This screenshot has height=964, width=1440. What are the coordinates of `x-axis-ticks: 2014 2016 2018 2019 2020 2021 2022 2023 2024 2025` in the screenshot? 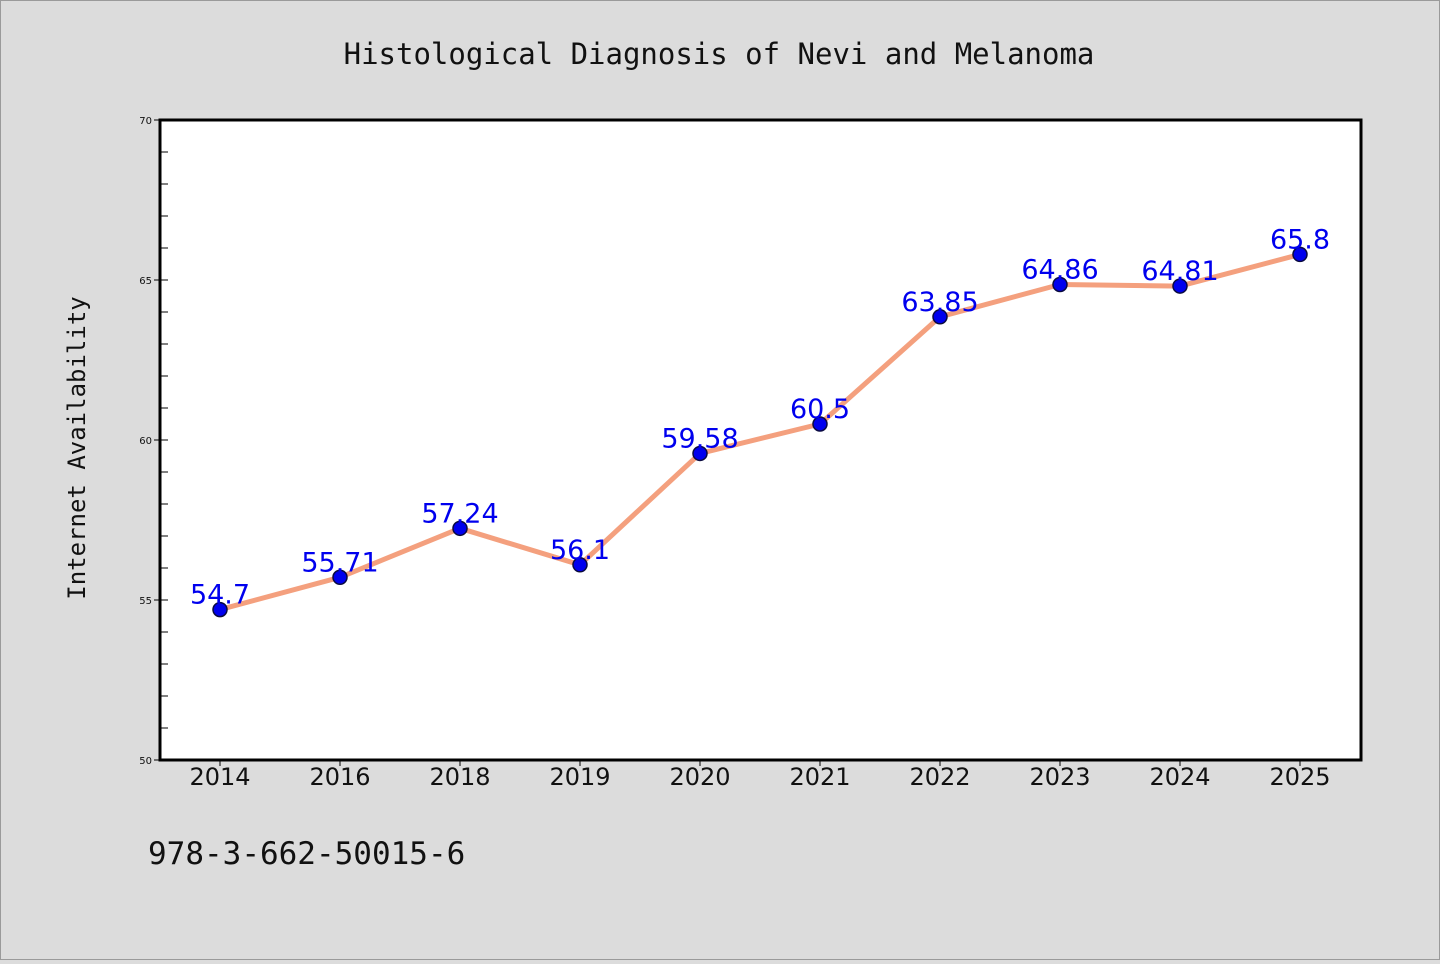 It's located at (760, 775).